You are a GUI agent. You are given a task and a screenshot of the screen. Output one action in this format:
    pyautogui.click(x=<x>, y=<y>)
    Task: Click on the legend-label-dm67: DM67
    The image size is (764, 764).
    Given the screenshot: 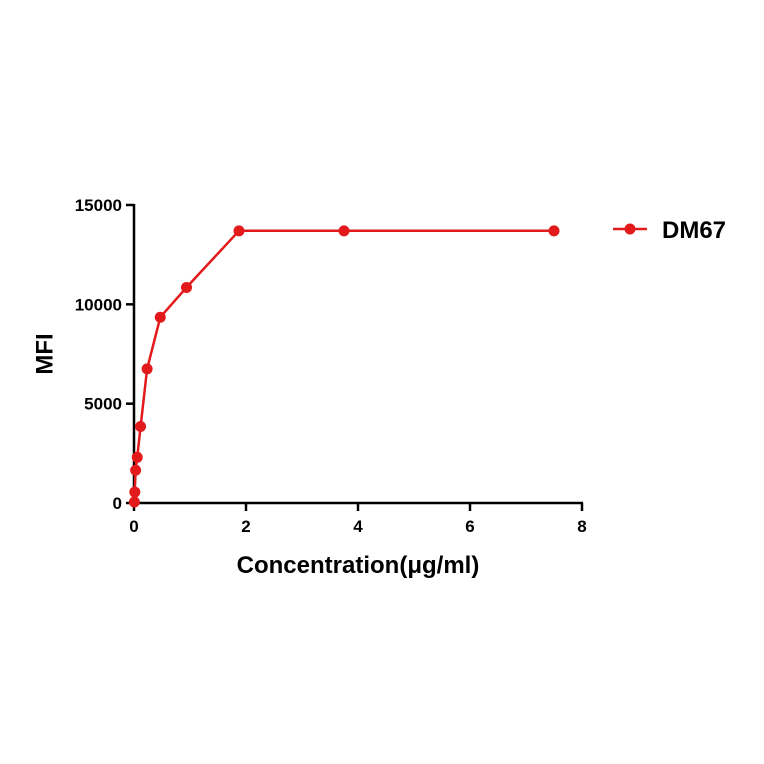 What is the action you would take?
    pyautogui.click(x=694, y=230)
    